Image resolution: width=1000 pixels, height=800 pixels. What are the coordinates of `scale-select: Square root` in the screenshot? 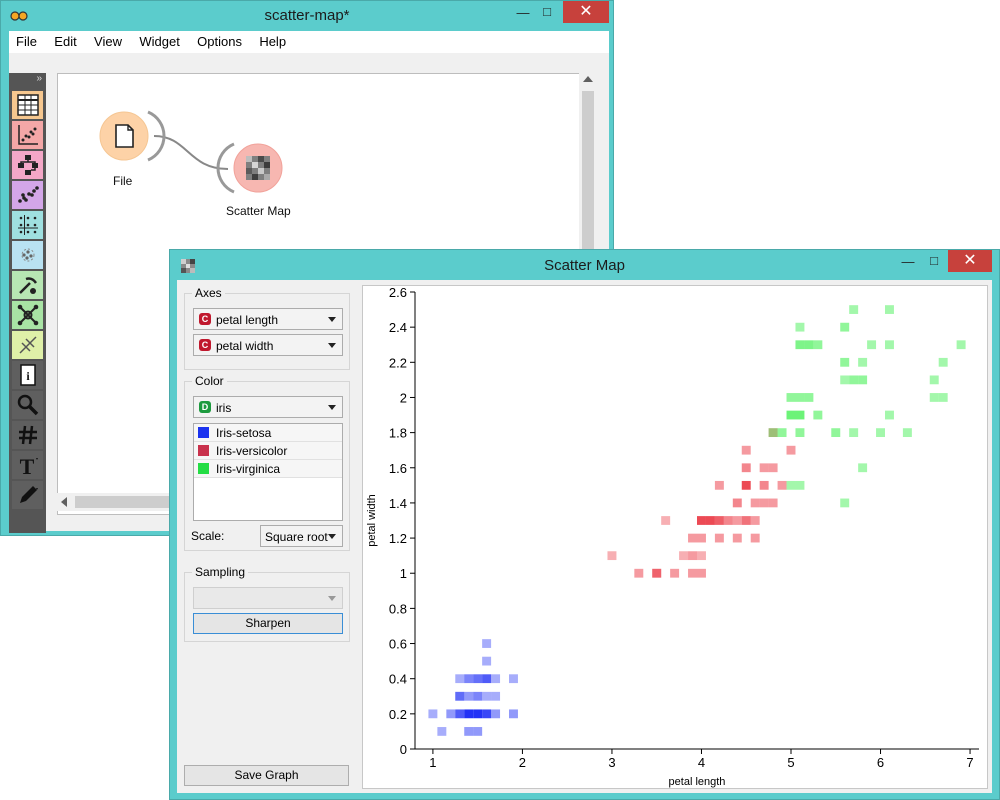 It's located at (301, 536).